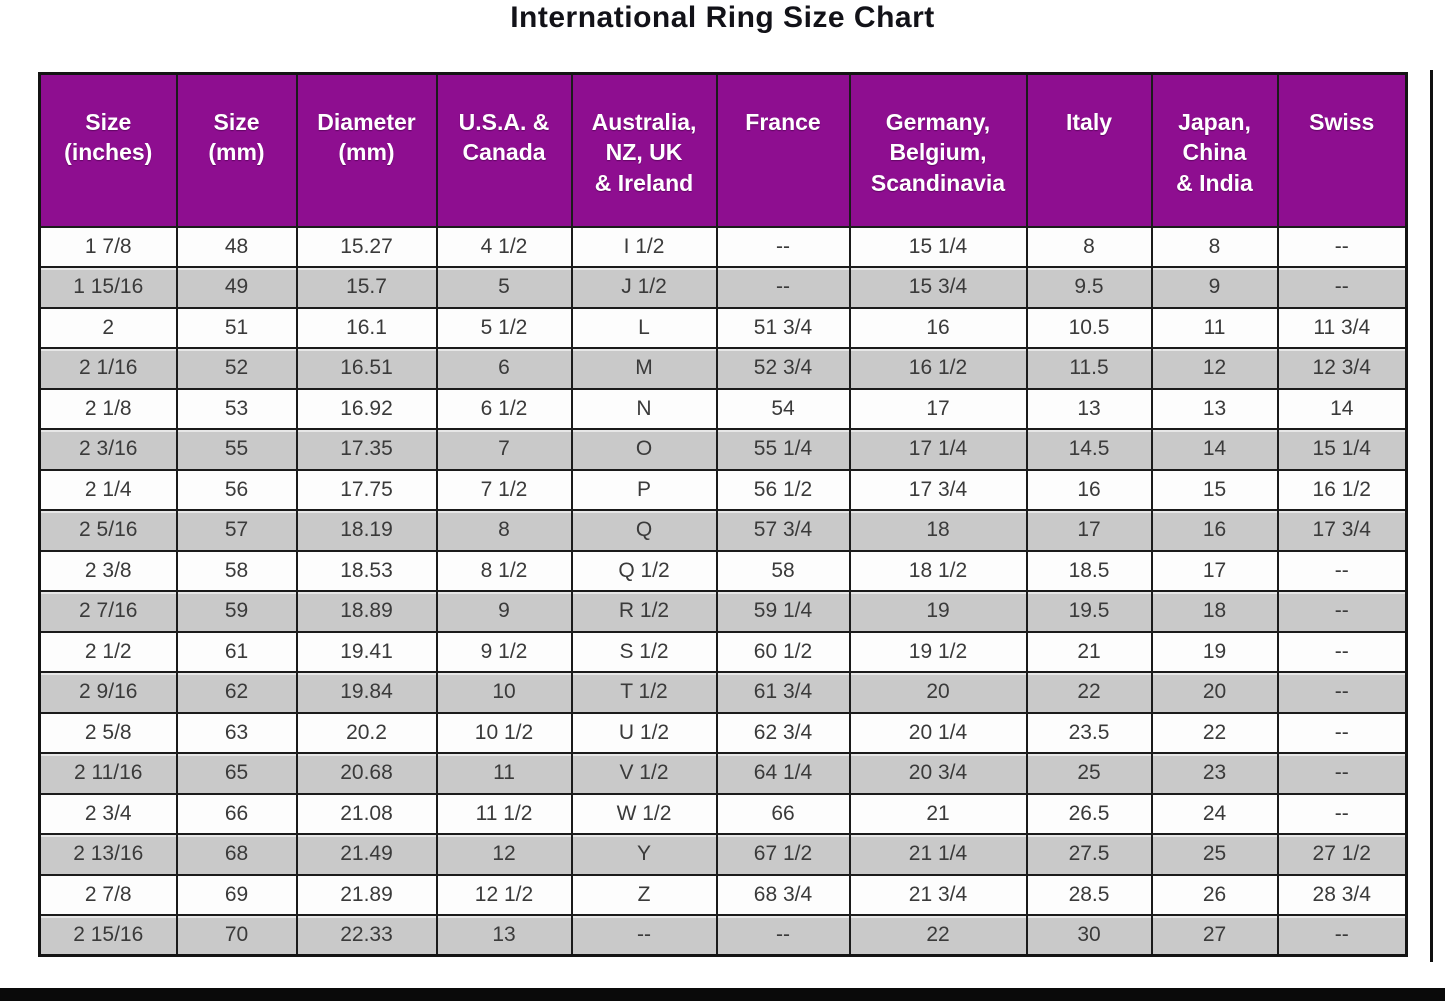  Describe the element at coordinates (504, 408) in the screenshot. I see `table-cell: 6 1/2` at that location.